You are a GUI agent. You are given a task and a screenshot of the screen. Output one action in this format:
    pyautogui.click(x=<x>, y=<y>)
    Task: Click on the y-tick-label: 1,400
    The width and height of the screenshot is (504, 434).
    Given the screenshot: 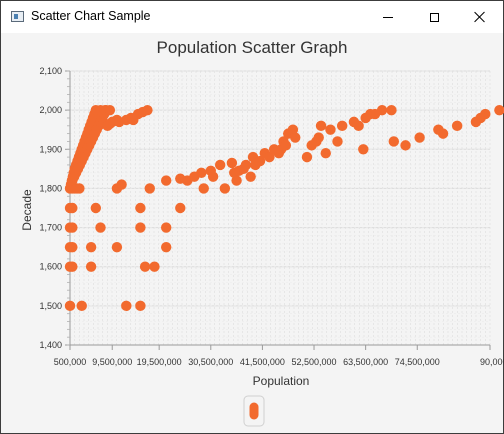 What is the action you would take?
    pyautogui.click(x=50, y=345)
    